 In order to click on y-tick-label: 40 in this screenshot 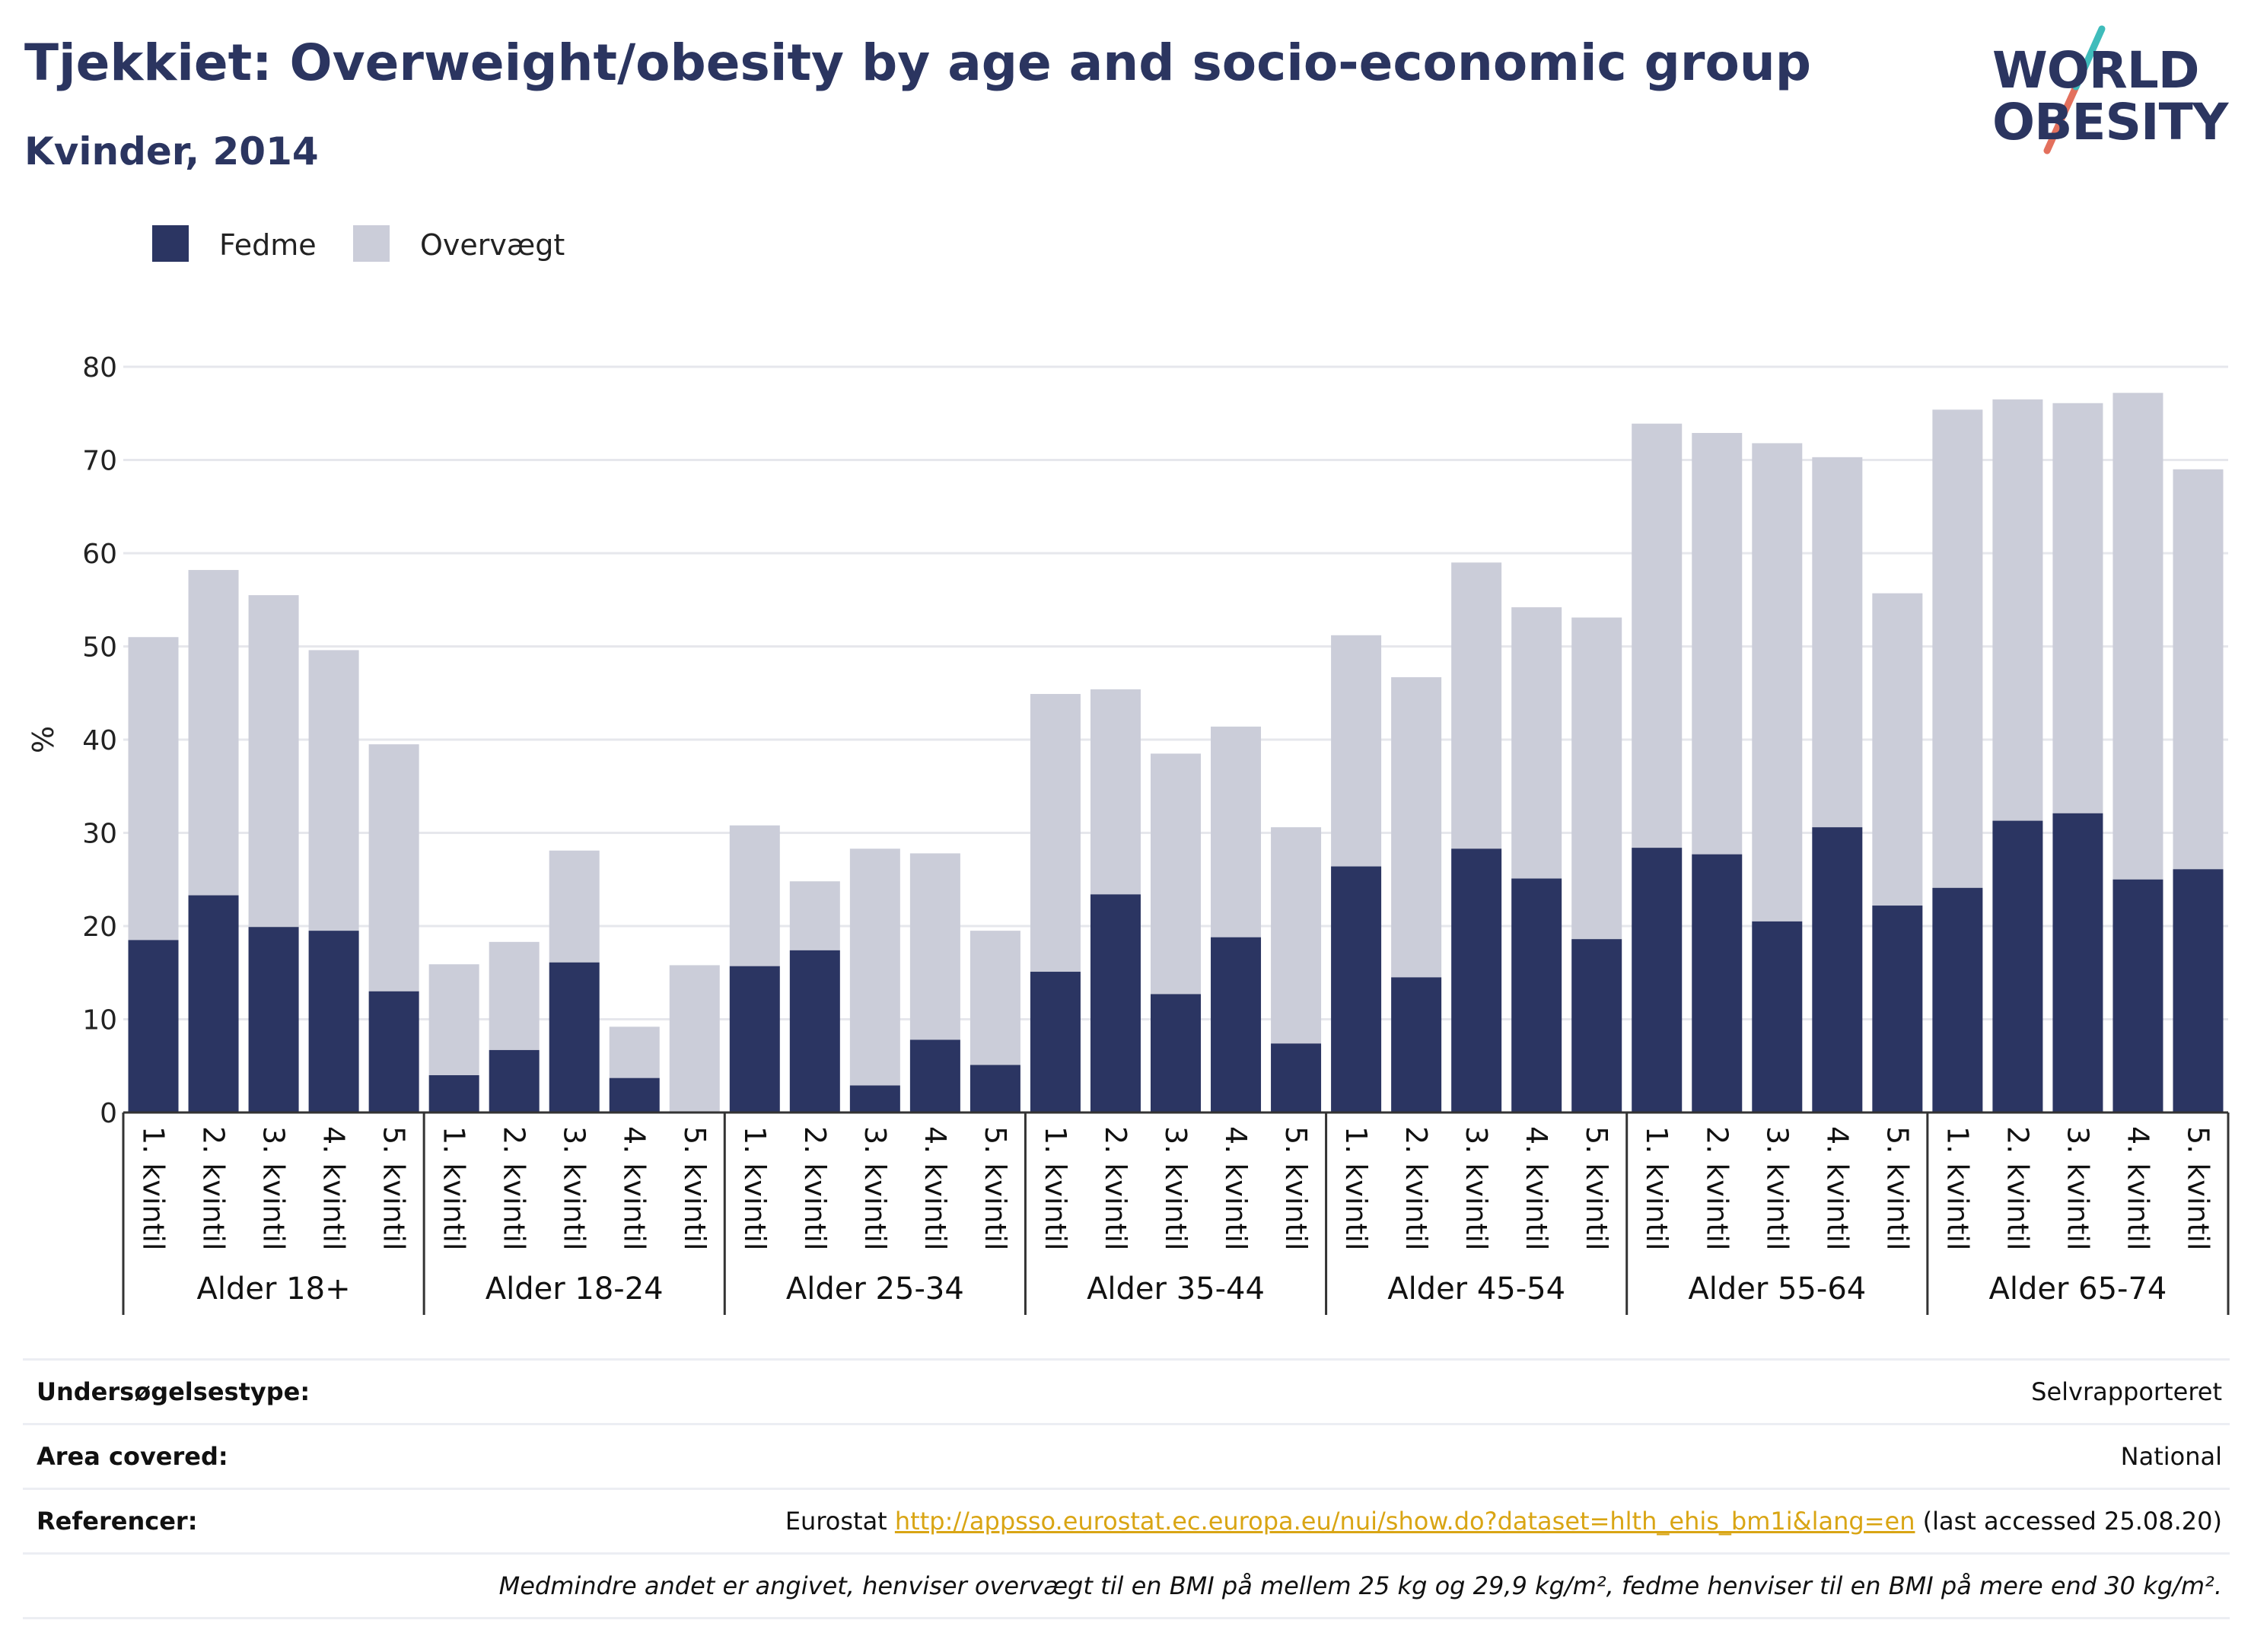, I will do `click(99, 740)`.